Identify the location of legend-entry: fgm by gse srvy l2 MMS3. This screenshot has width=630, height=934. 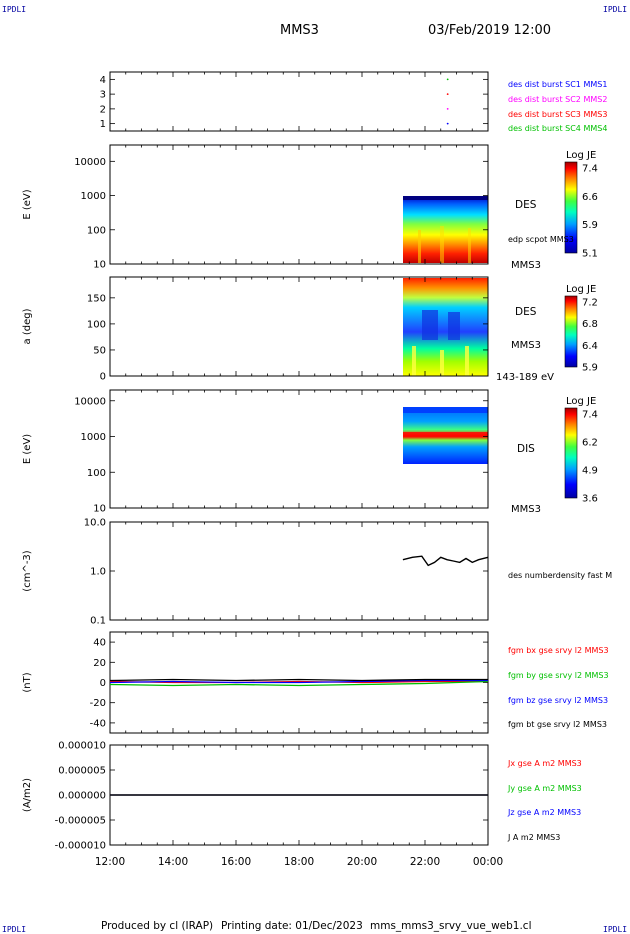
(558, 675).